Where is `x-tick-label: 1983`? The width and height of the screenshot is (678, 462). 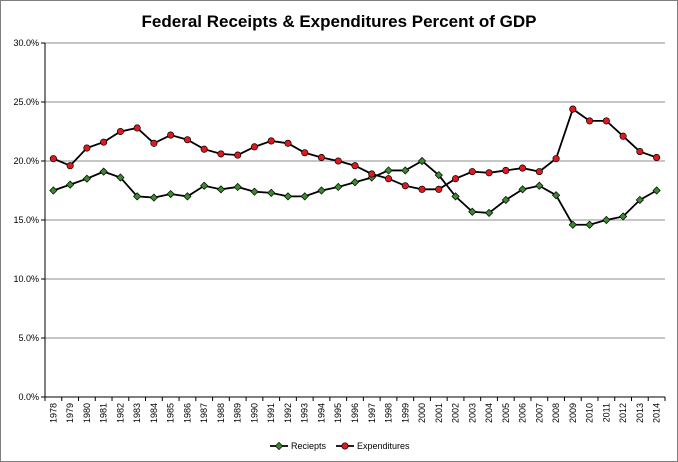
x-tick-label: 1983 is located at coordinates (137, 413).